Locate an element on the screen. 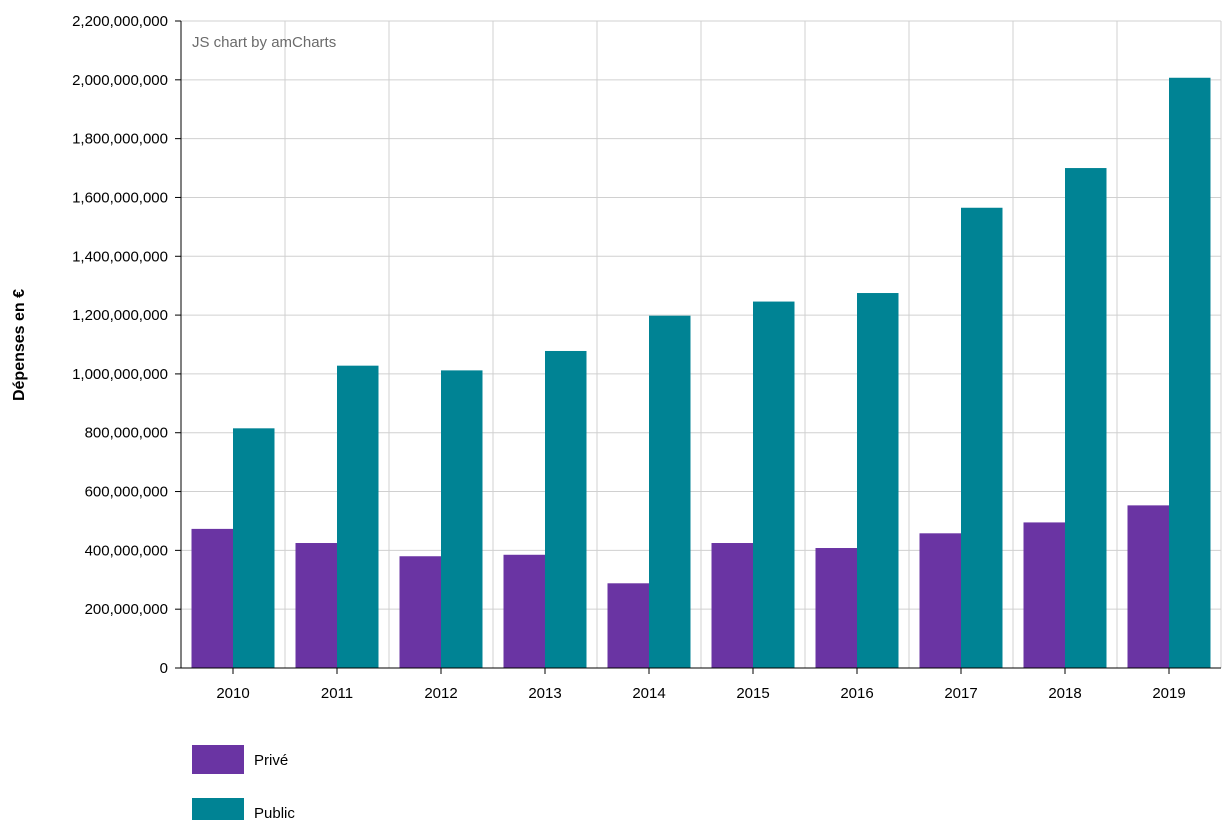 This screenshot has width=1224, height=820. bar-prive-2011 is located at coordinates (316, 605).